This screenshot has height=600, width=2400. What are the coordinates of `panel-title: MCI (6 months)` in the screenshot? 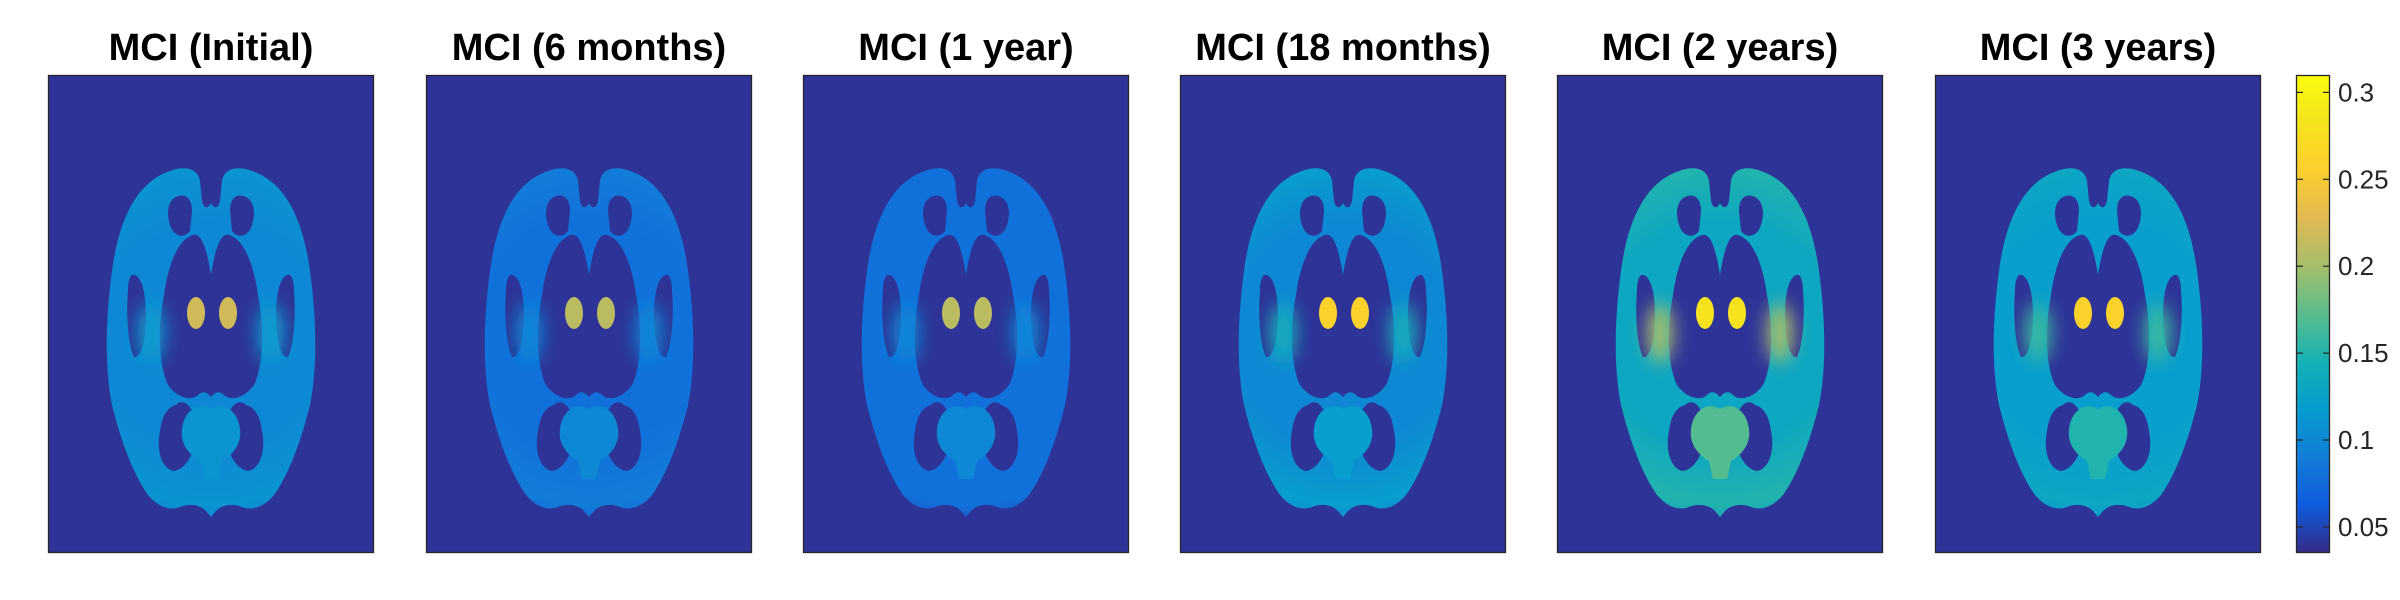 It's located at (589, 48).